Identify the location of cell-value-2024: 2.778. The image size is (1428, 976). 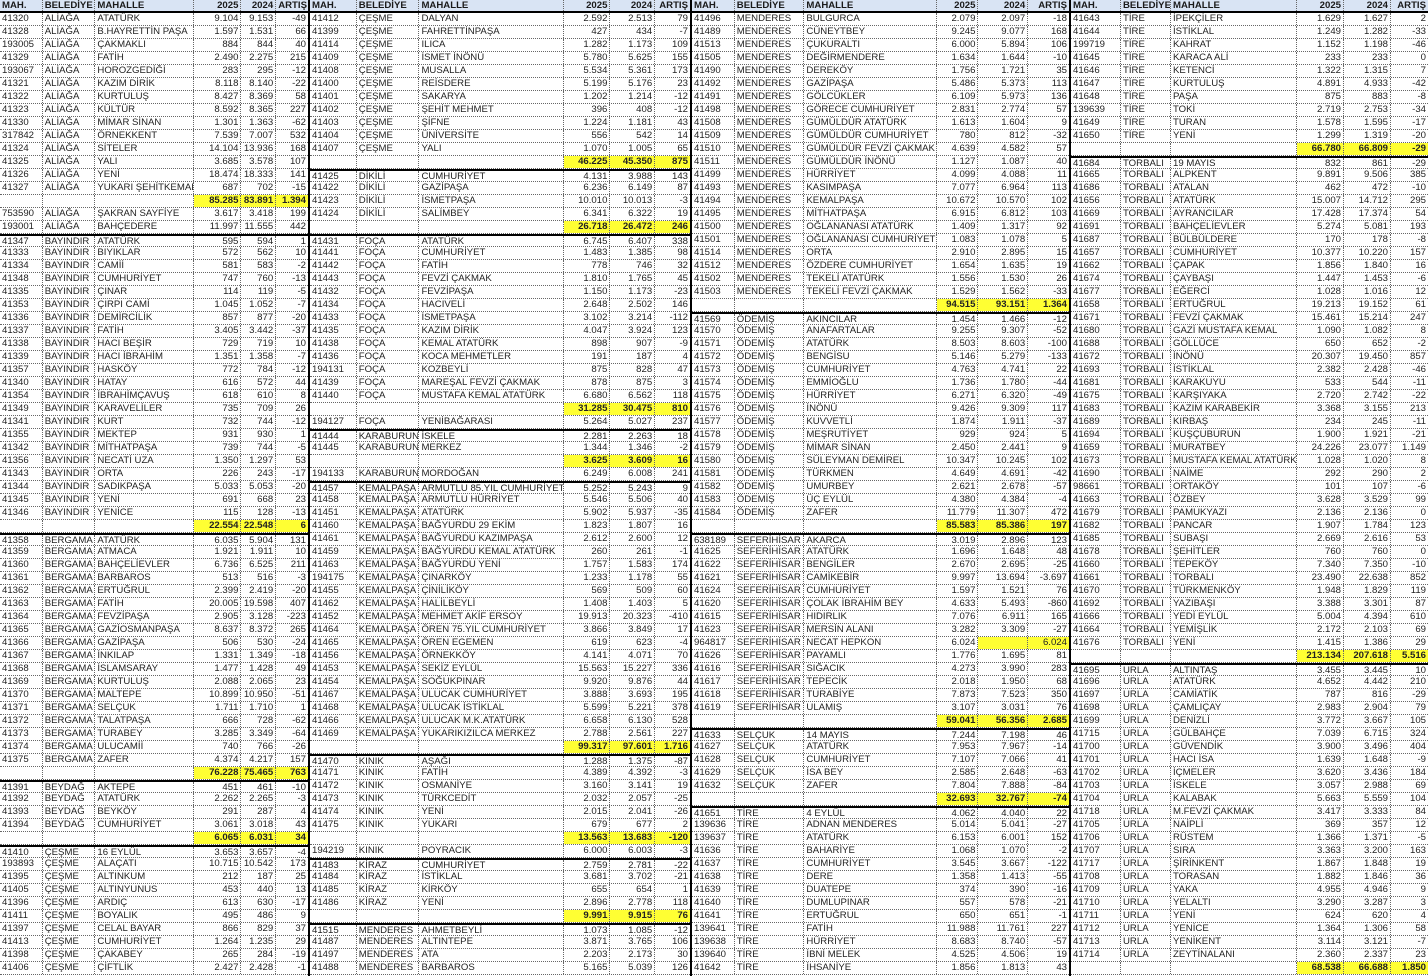
(633, 903).